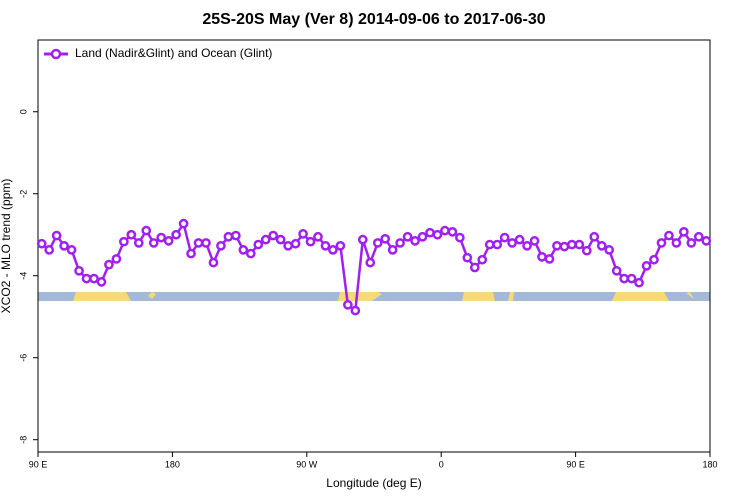  Describe the element at coordinates (373, 483) in the screenshot. I see `x-axis-label: Longitude (deg E)` at that location.